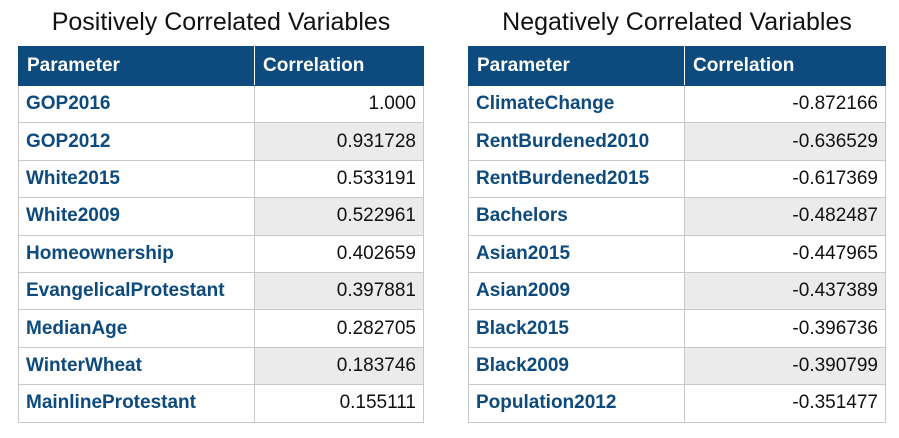 Image resolution: width=899 pixels, height=438 pixels. I want to click on table-row: White2015 0.533191, so click(221, 179).